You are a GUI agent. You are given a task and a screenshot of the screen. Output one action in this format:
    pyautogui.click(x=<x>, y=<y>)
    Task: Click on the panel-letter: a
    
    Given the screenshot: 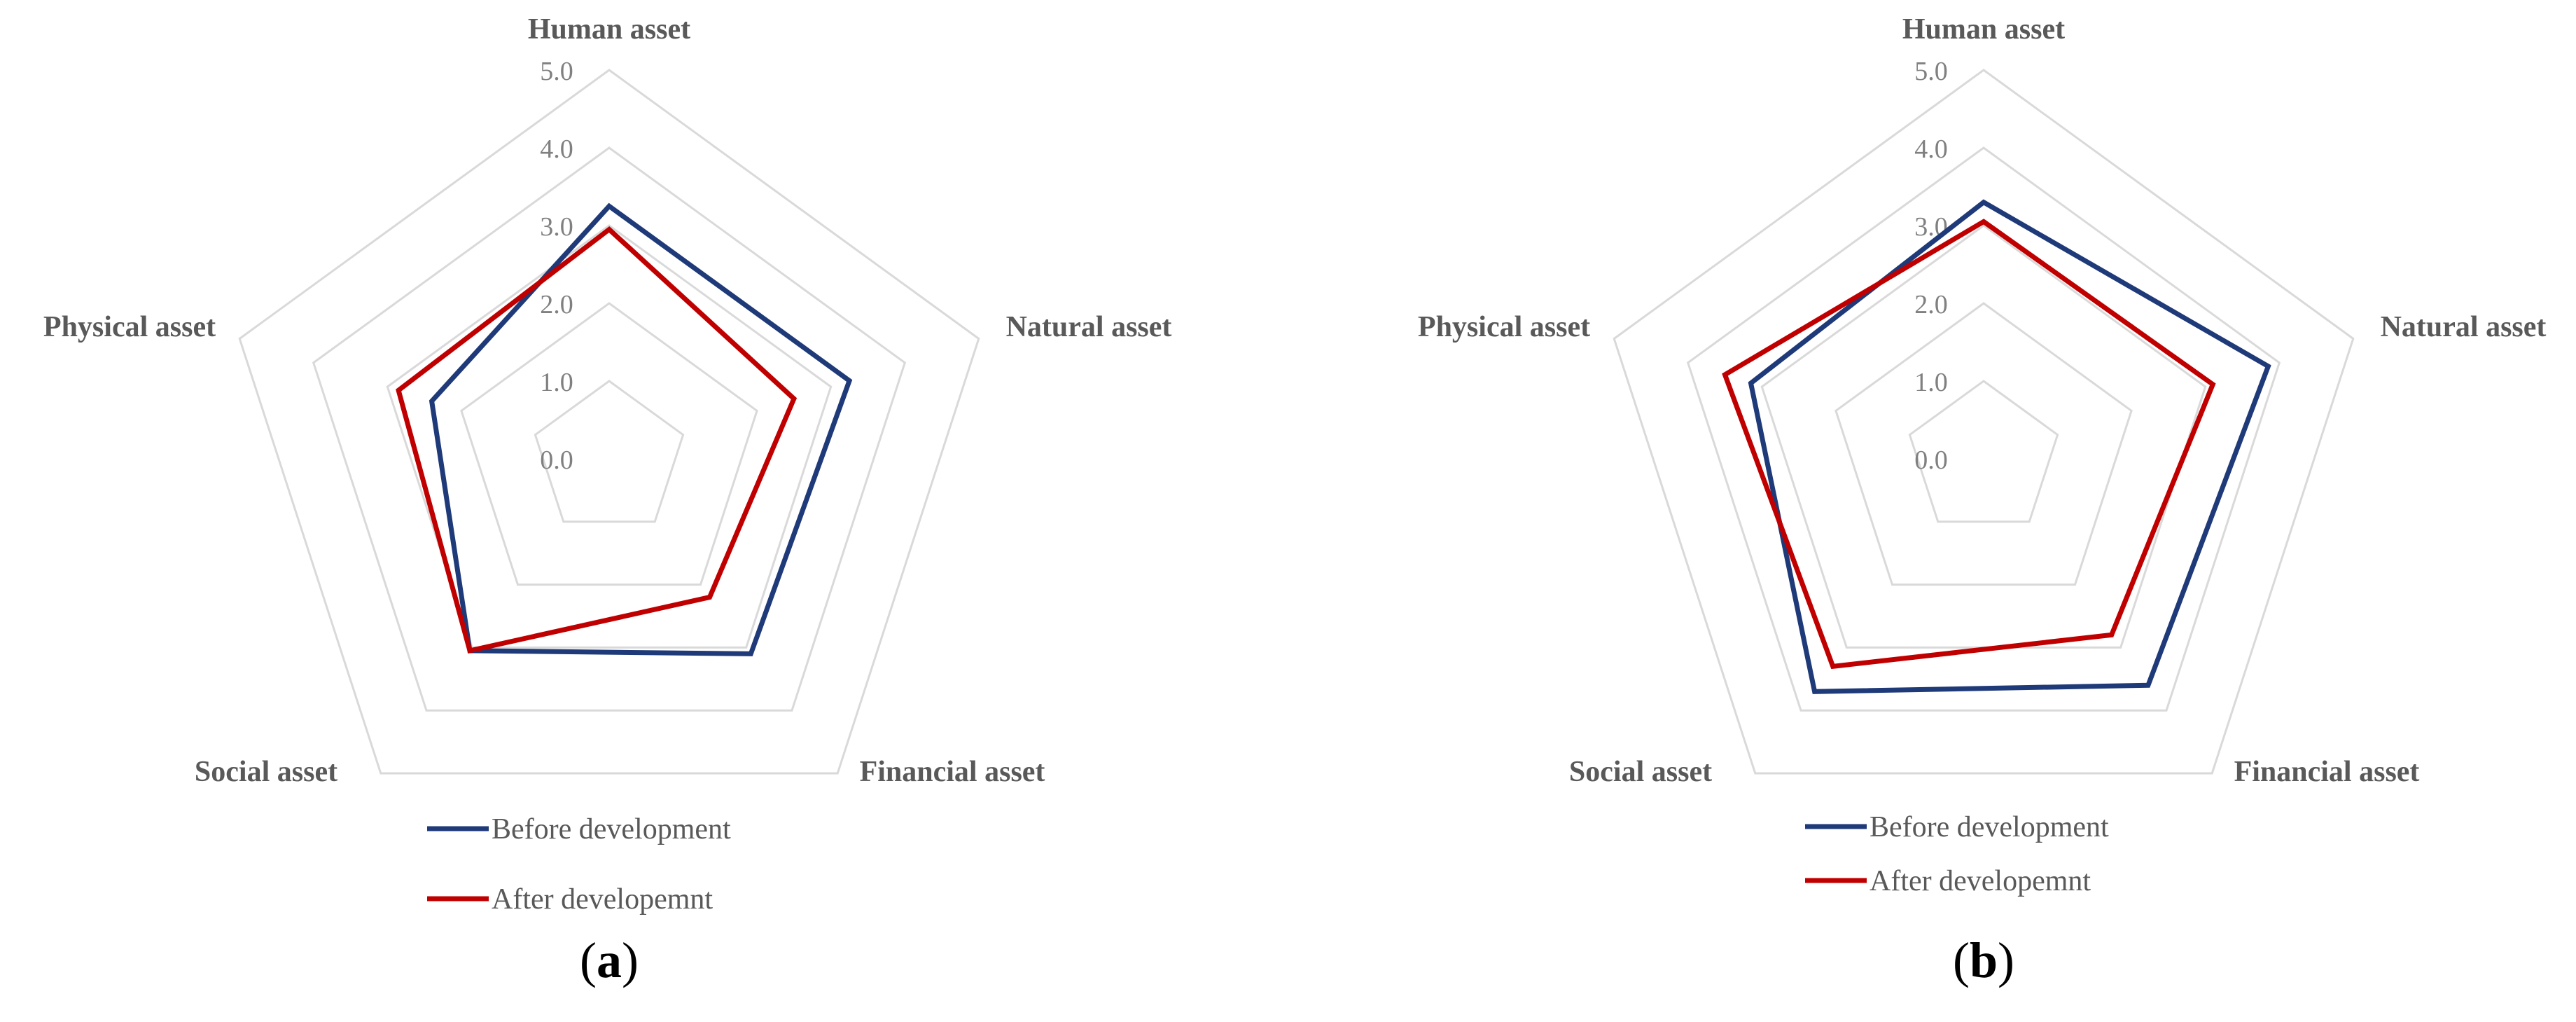 What is the action you would take?
    pyautogui.click(x=609, y=960)
    